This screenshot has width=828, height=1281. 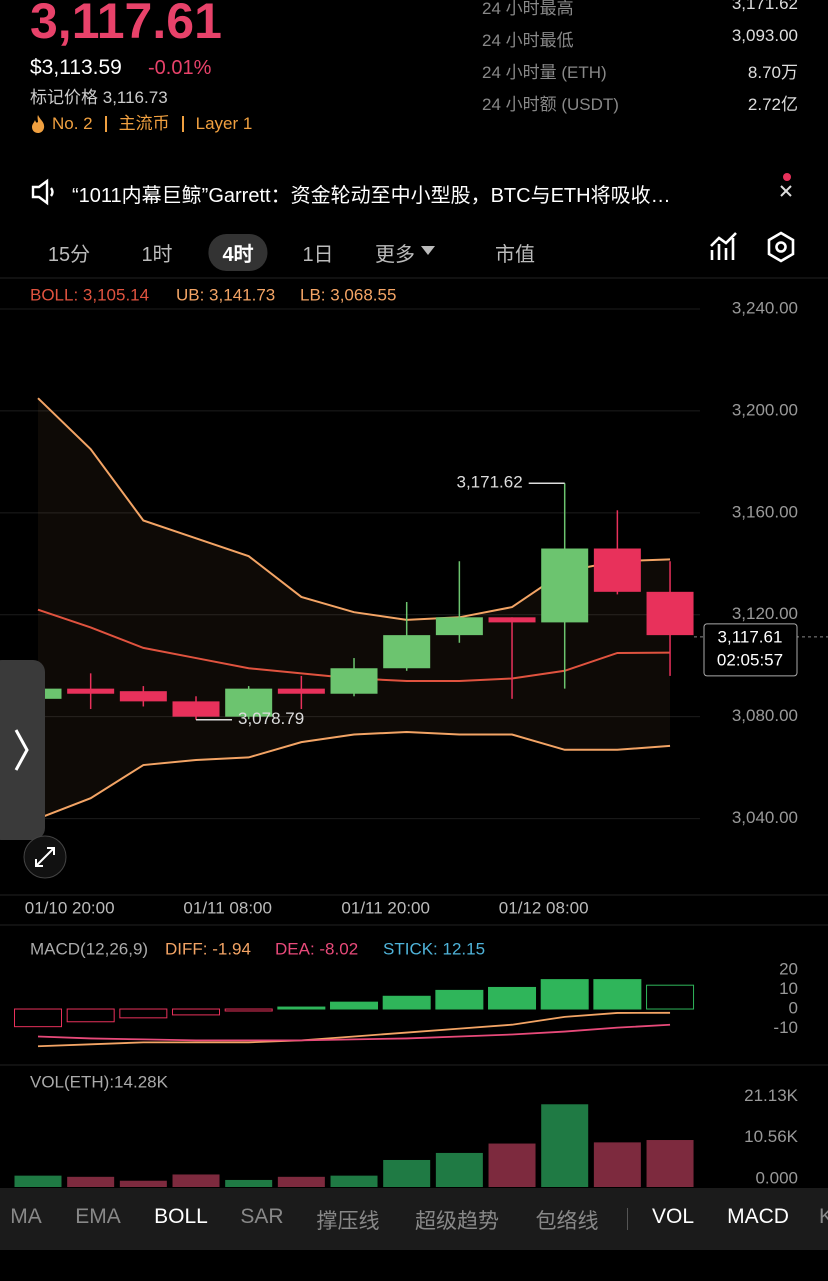 I want to click on timeframe-tab: 15分, so click(x=69, y=255).